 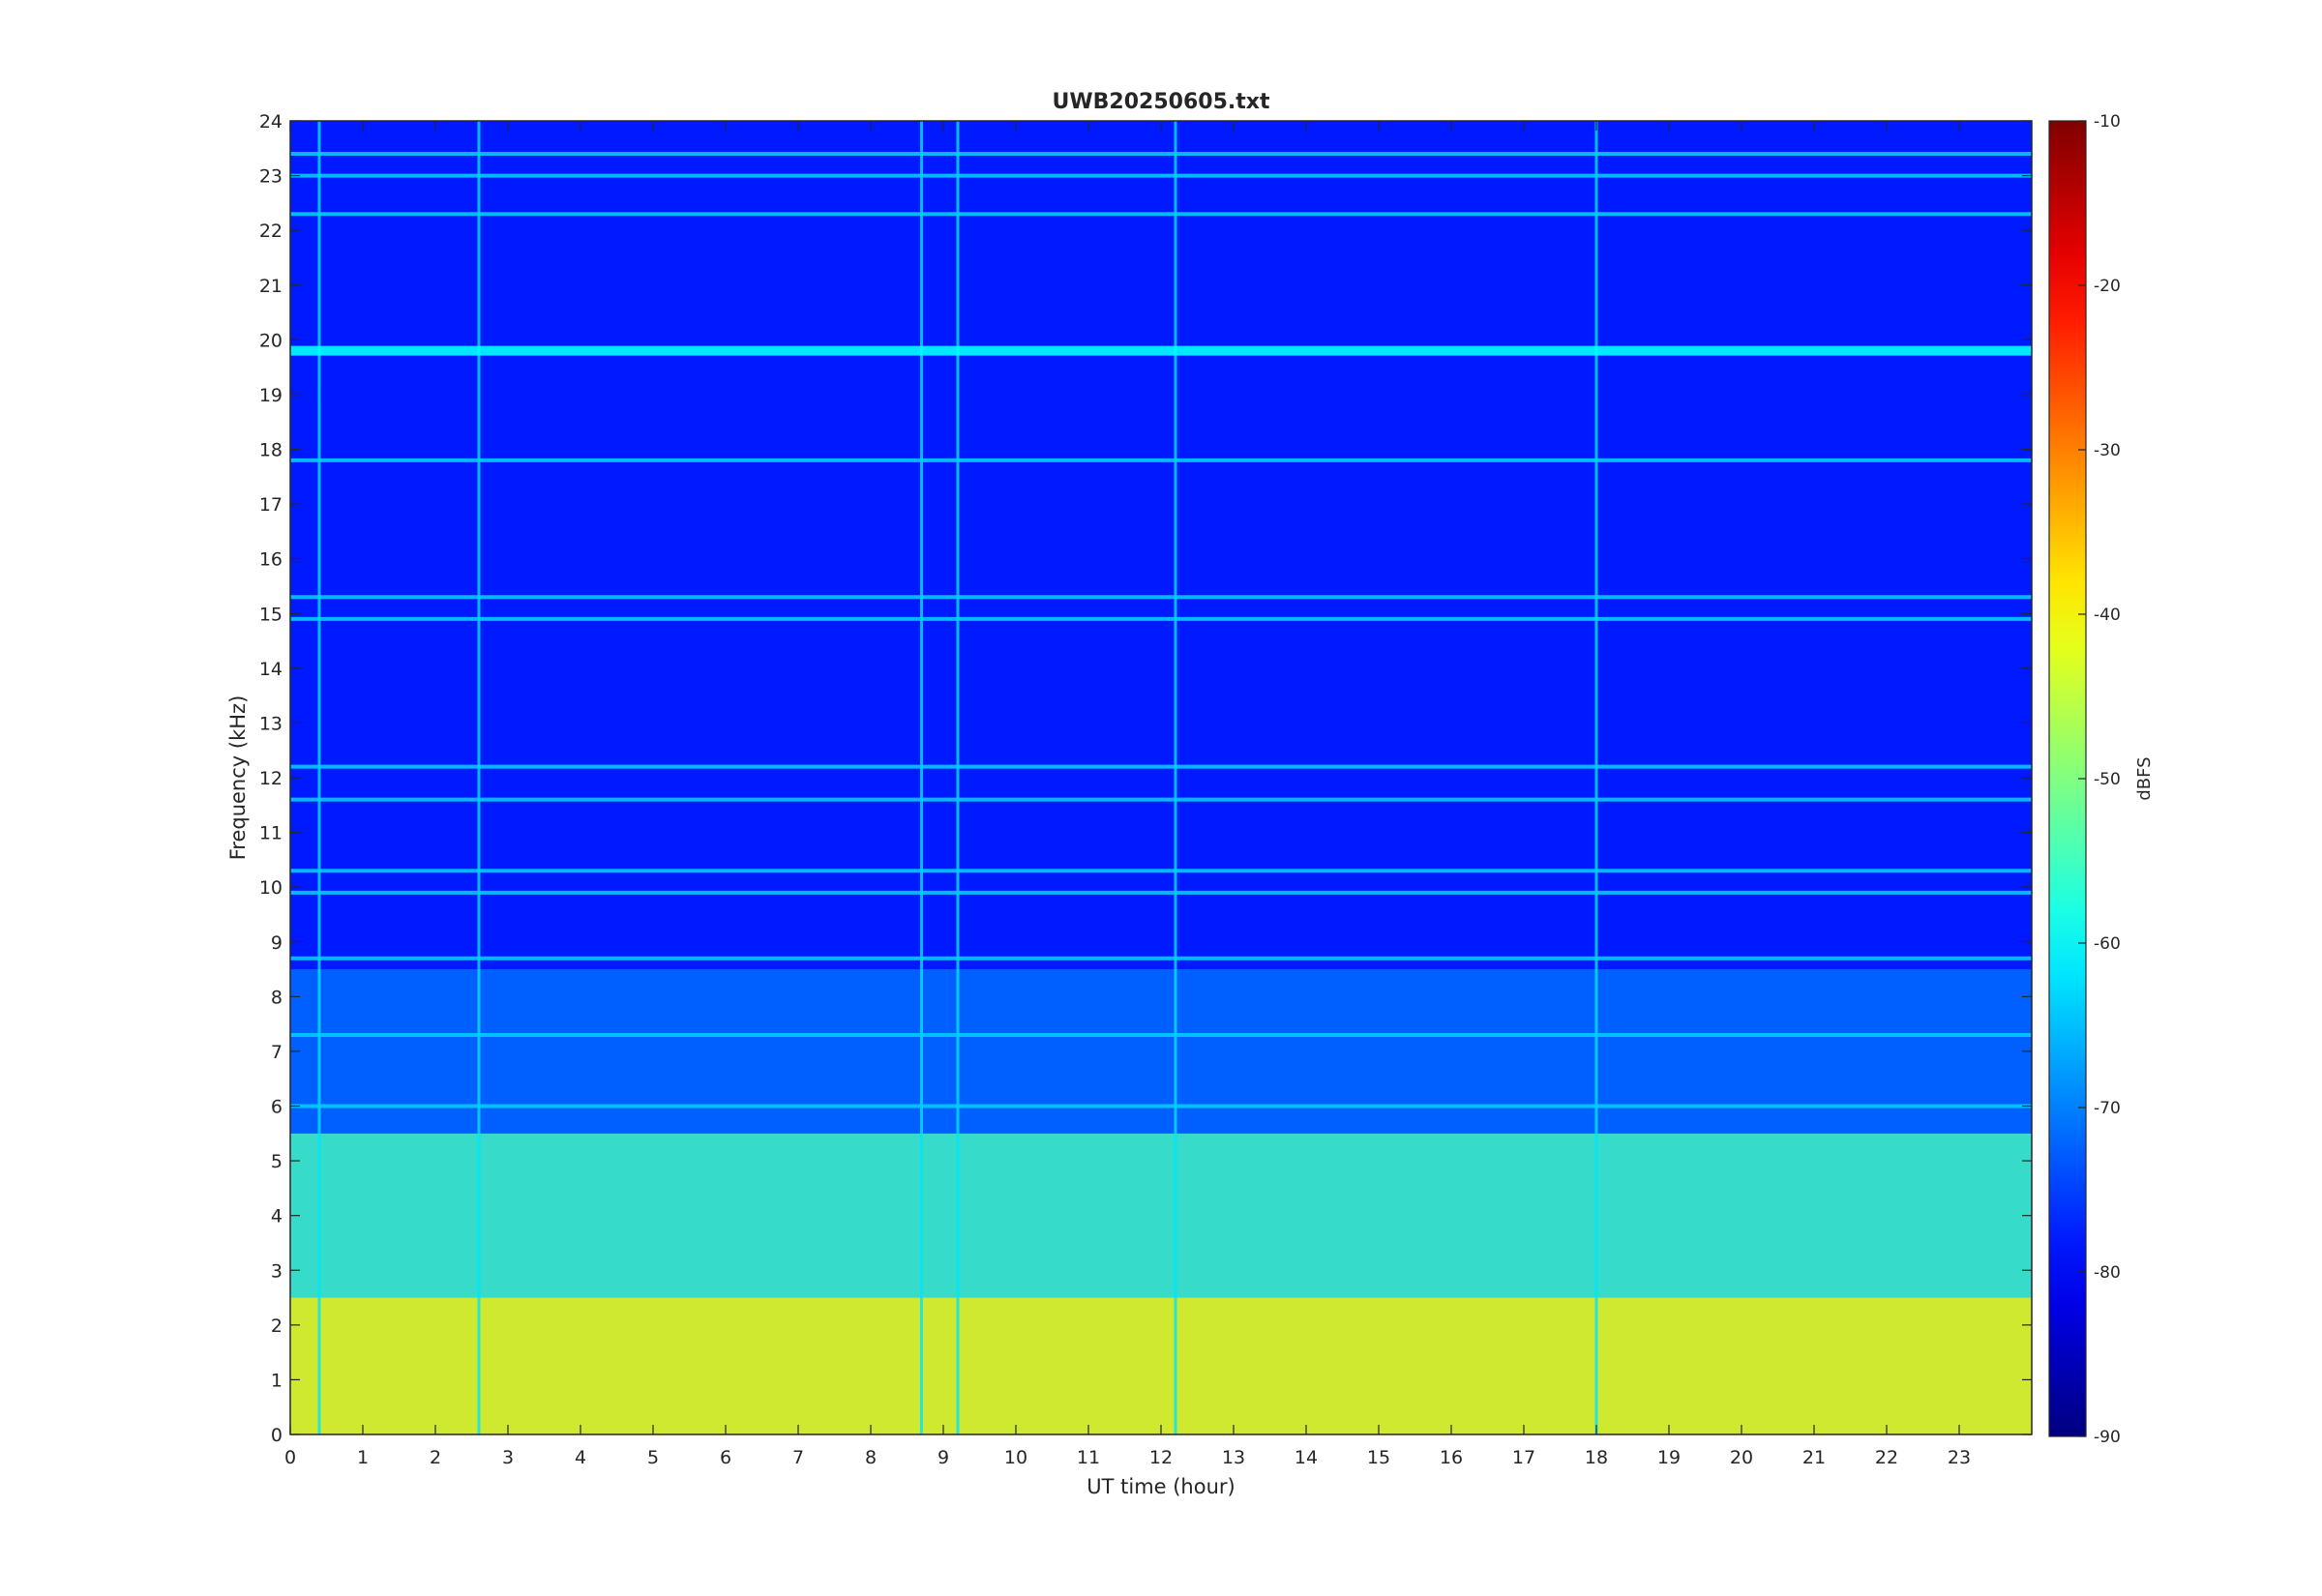 What do you see at coordinates (271, 340) in the screenshot?
I see `y-tick-label: 20` at bounding box center [271, 340].